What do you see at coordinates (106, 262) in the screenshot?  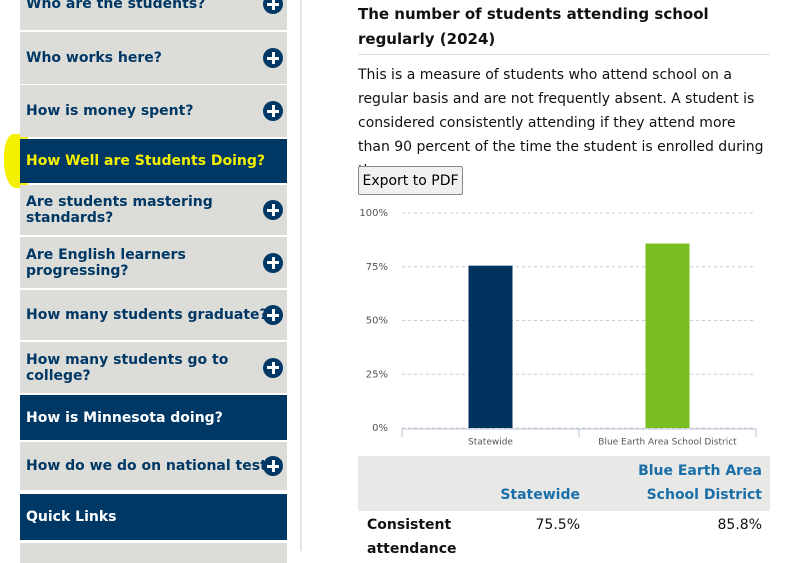 I see `menu-label: Are English learners progressing?` at bounding box center [106, 262].